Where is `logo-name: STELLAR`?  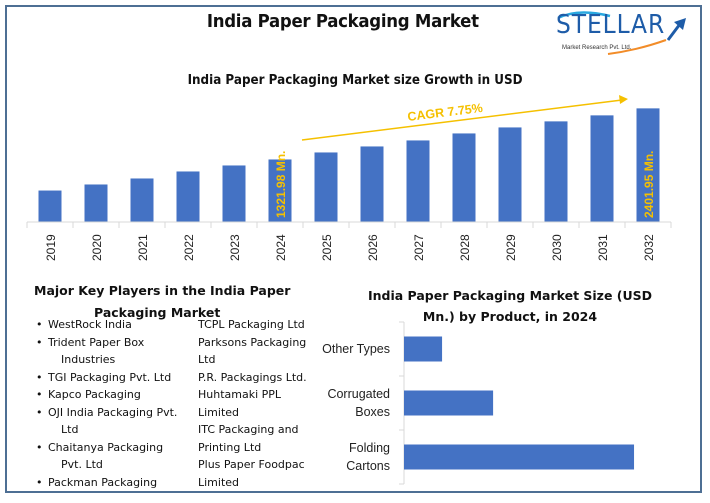 logo-name: STELLAR is located at coordinates (611, 25).